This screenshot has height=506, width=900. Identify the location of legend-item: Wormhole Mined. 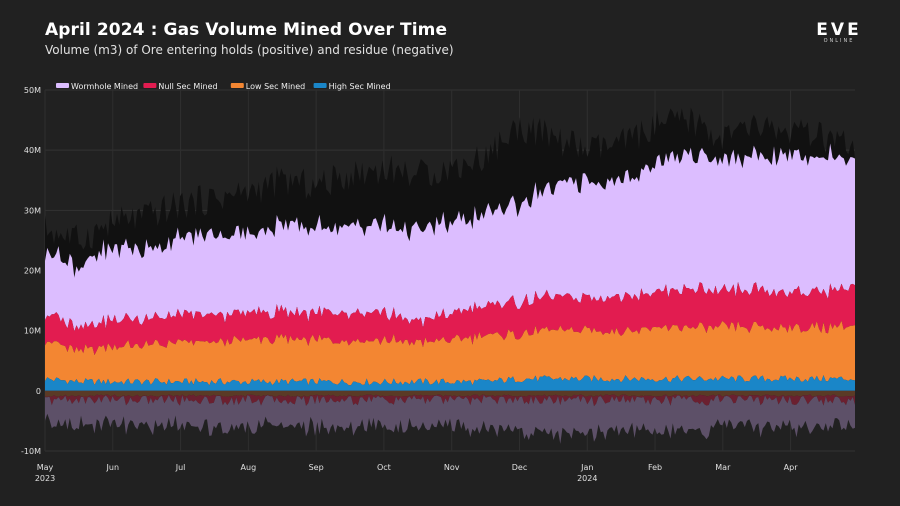
(97, 86).